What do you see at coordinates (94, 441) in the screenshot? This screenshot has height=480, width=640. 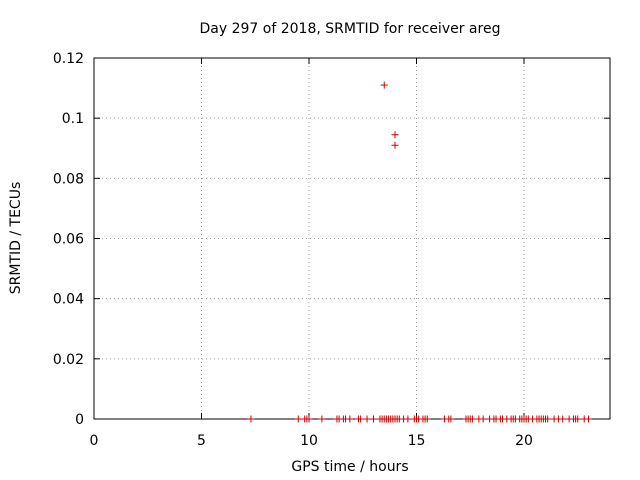 I see `x-tick-label: 0` at bounding box center [94, 441].